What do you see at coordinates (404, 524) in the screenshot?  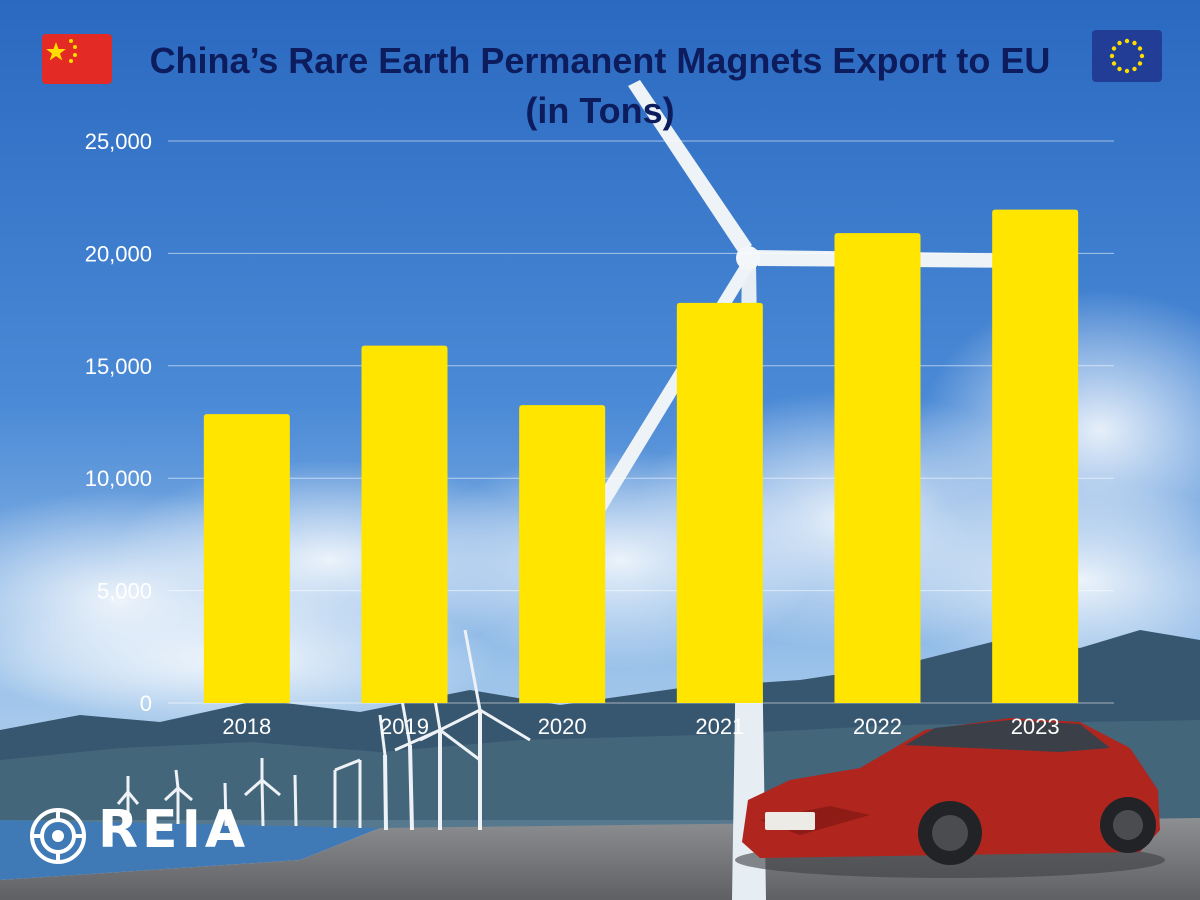 I see `bar-2019` at bounding box center [404, 524].